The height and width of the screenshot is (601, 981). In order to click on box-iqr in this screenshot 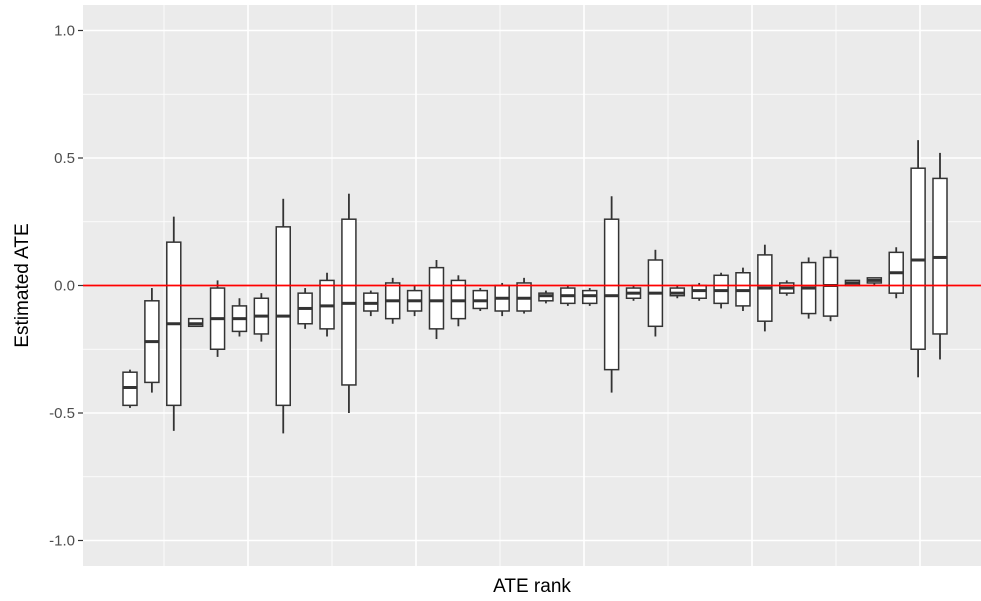, I will do `click(436, 298)`.